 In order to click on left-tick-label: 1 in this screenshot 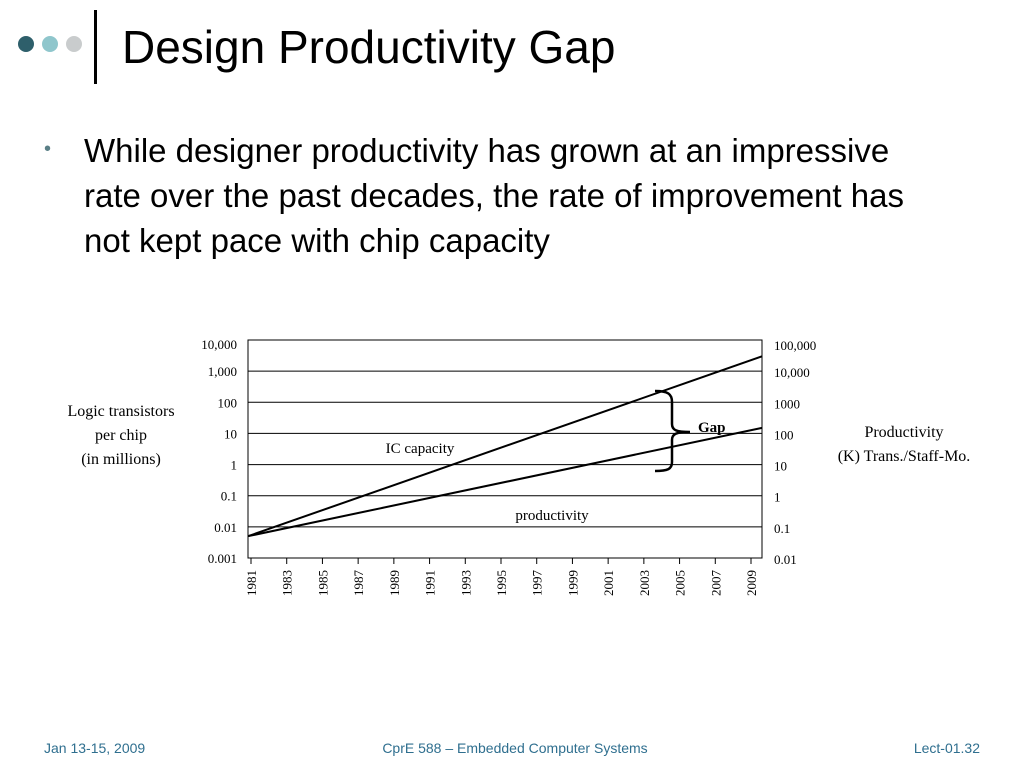, I will do `click(234, 465)`.